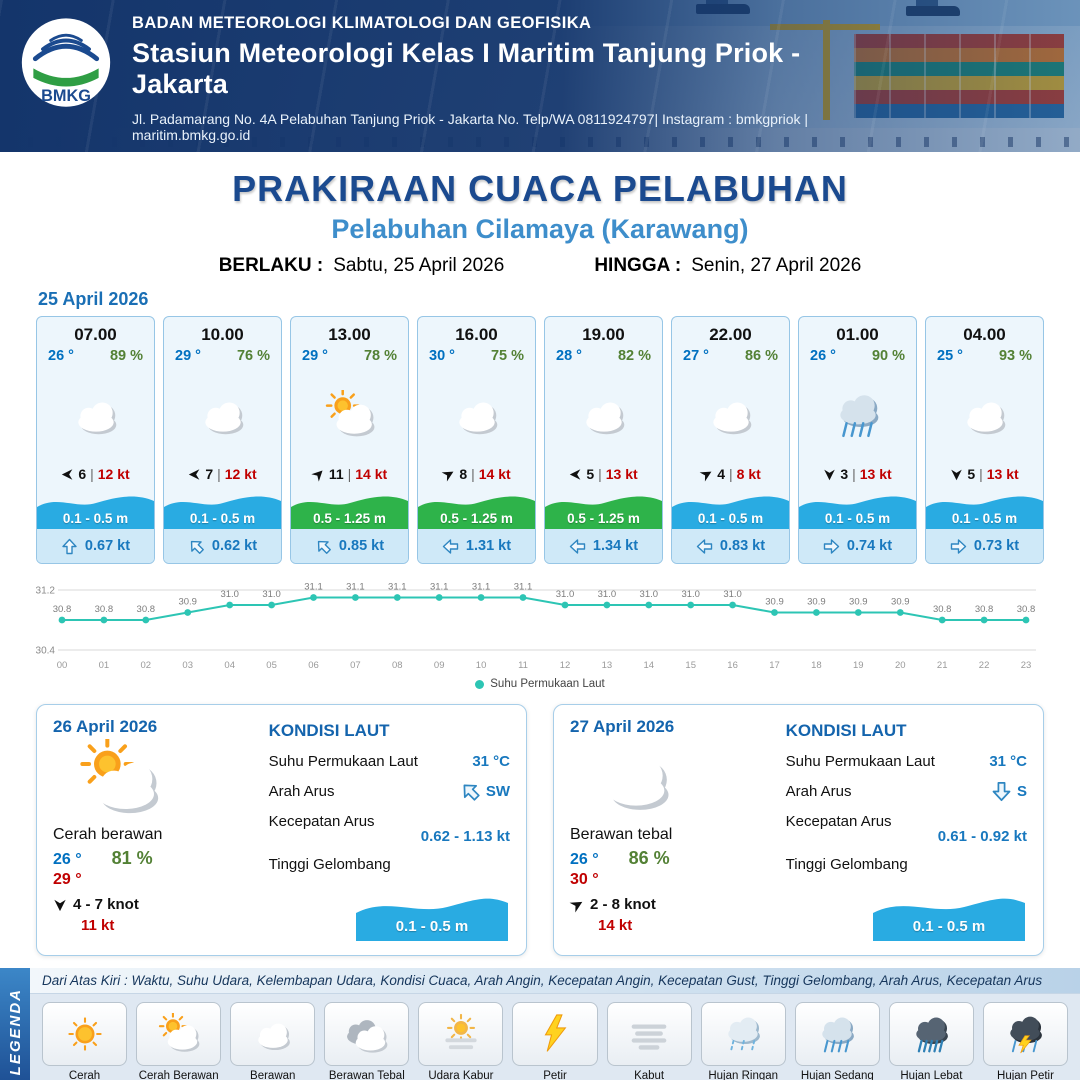 Image resolution: width=1080 pixels, height=1080 pixels. I want to click on legend-item-cerah-berawan: Cerah Berawan, so click(179, 1041).